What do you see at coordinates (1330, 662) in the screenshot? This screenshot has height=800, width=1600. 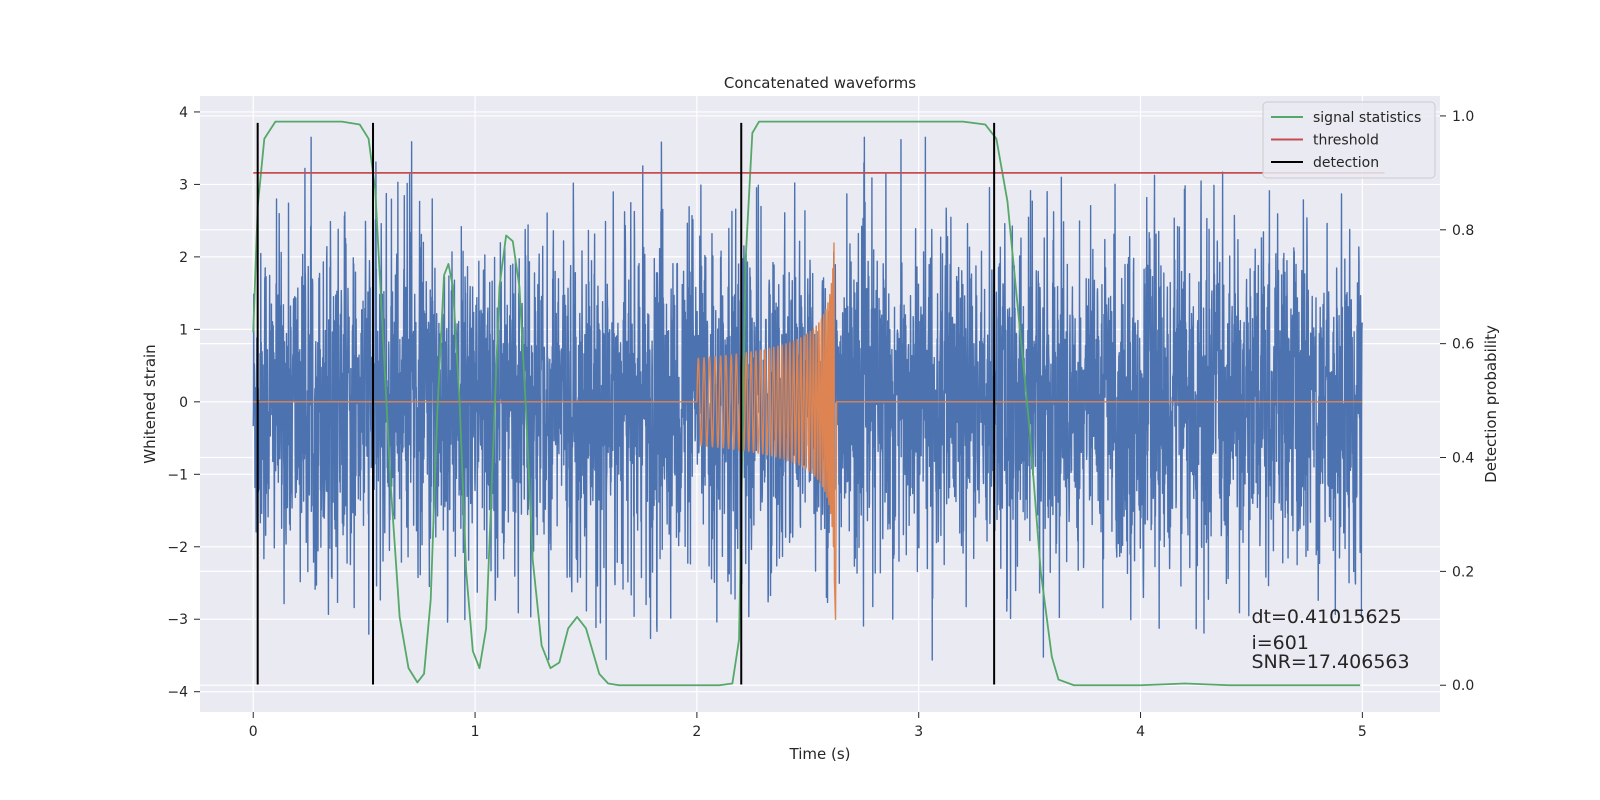 I see `annotation-text: SNR=17.406563` at bounding box center [1330, 662].